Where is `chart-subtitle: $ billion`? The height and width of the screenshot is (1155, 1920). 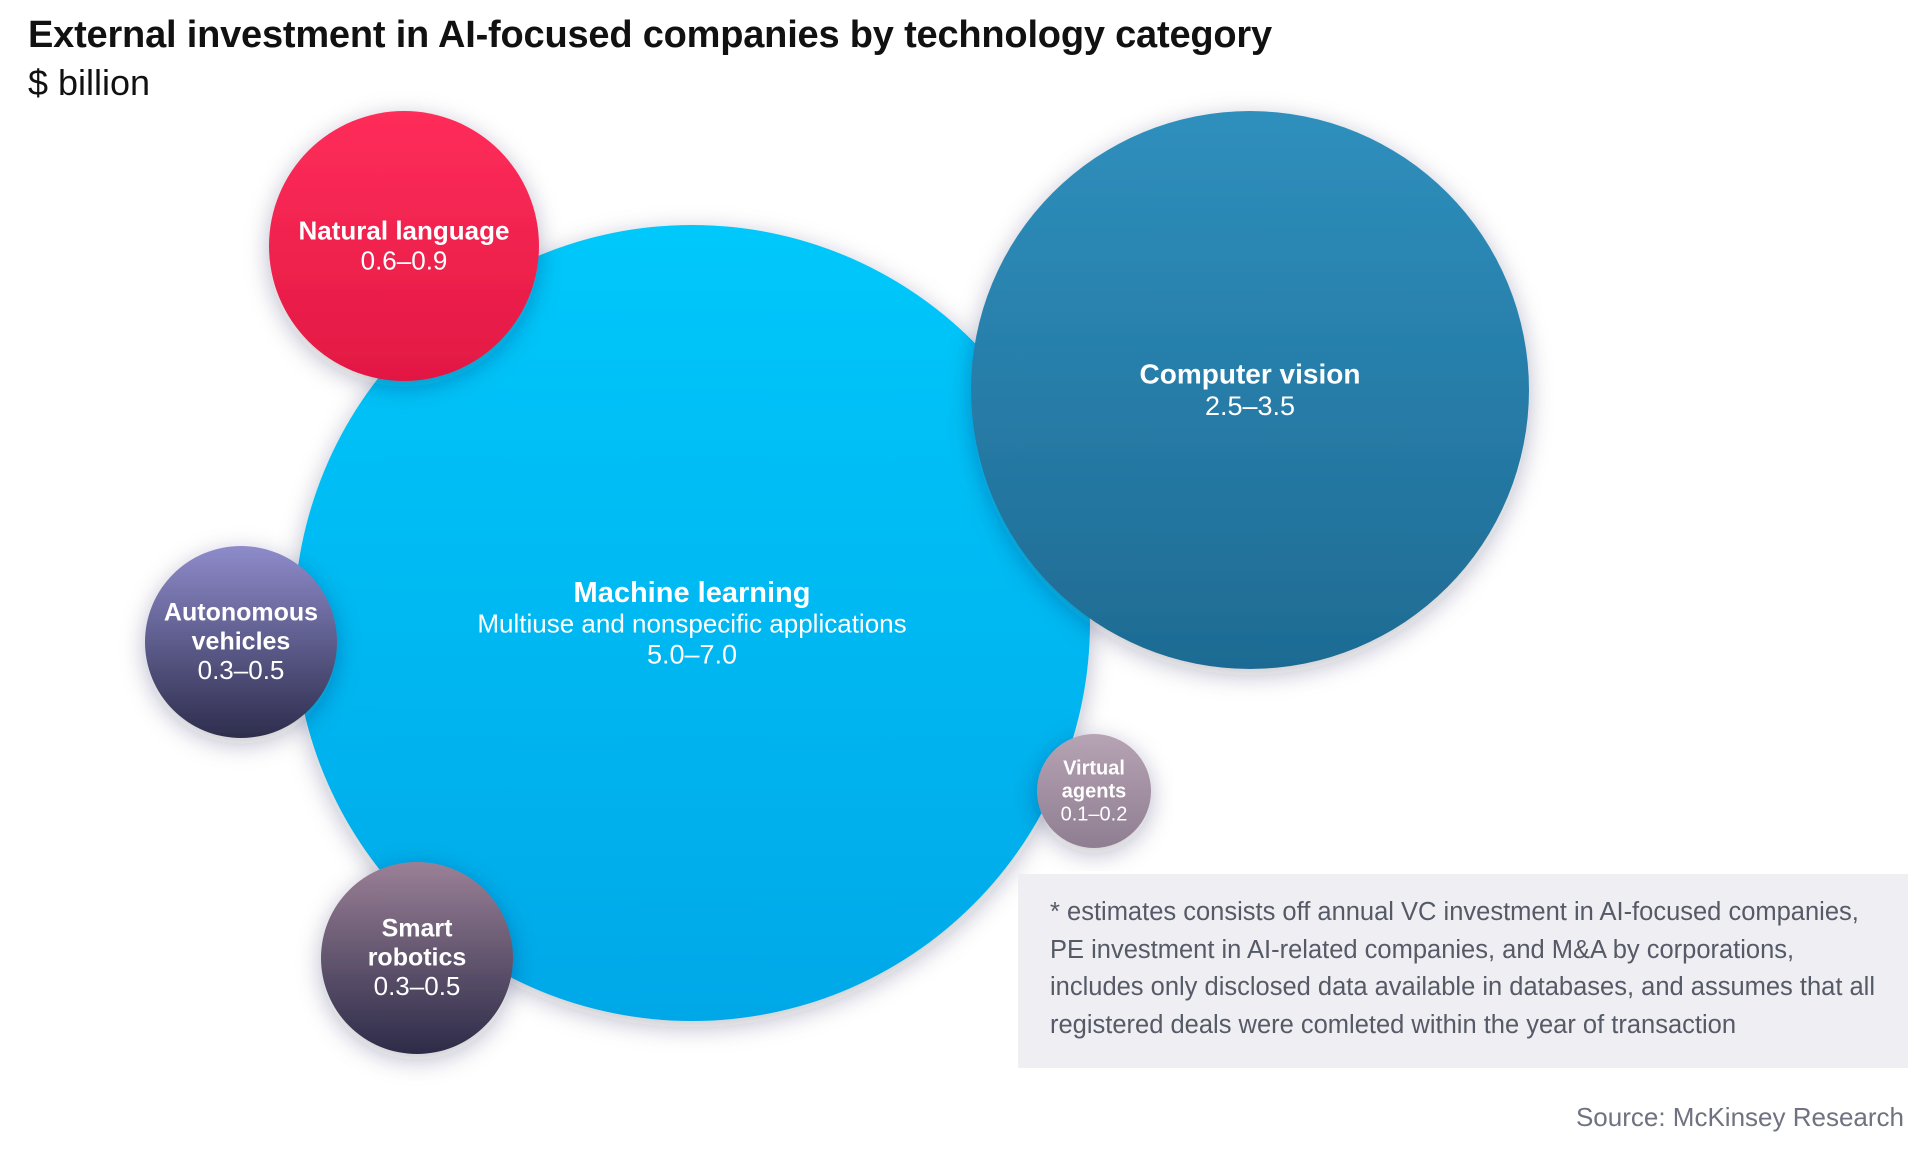 chart-subtitle: $ billion is located at coordinates (89, 82).